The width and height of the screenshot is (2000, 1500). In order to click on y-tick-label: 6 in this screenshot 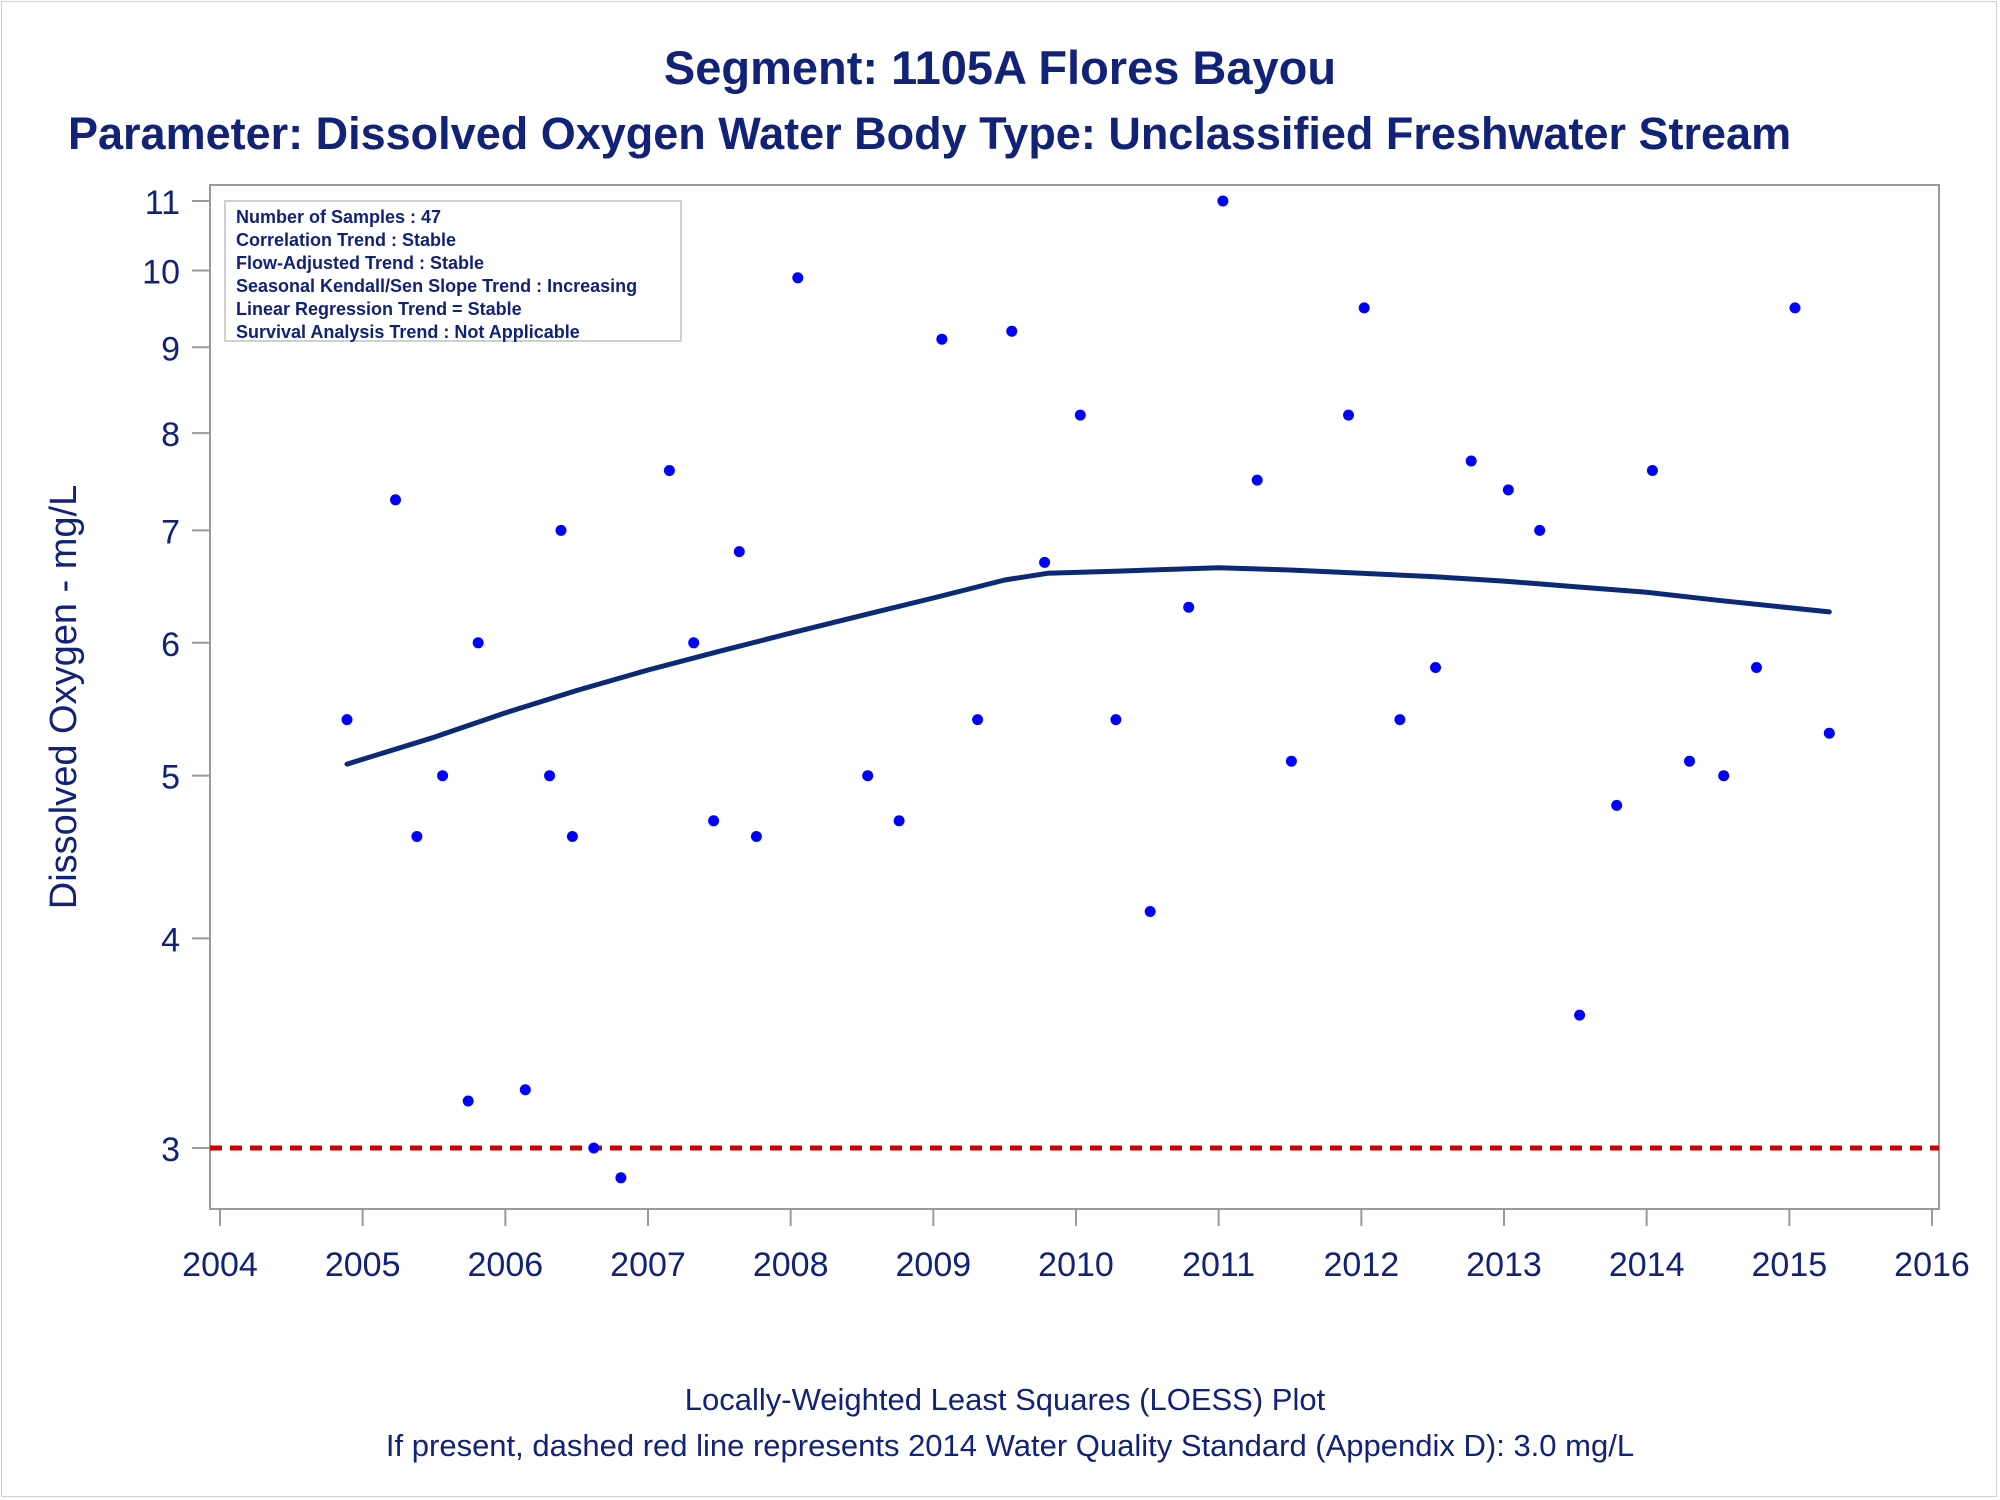, I will do `click(170, 645)`.